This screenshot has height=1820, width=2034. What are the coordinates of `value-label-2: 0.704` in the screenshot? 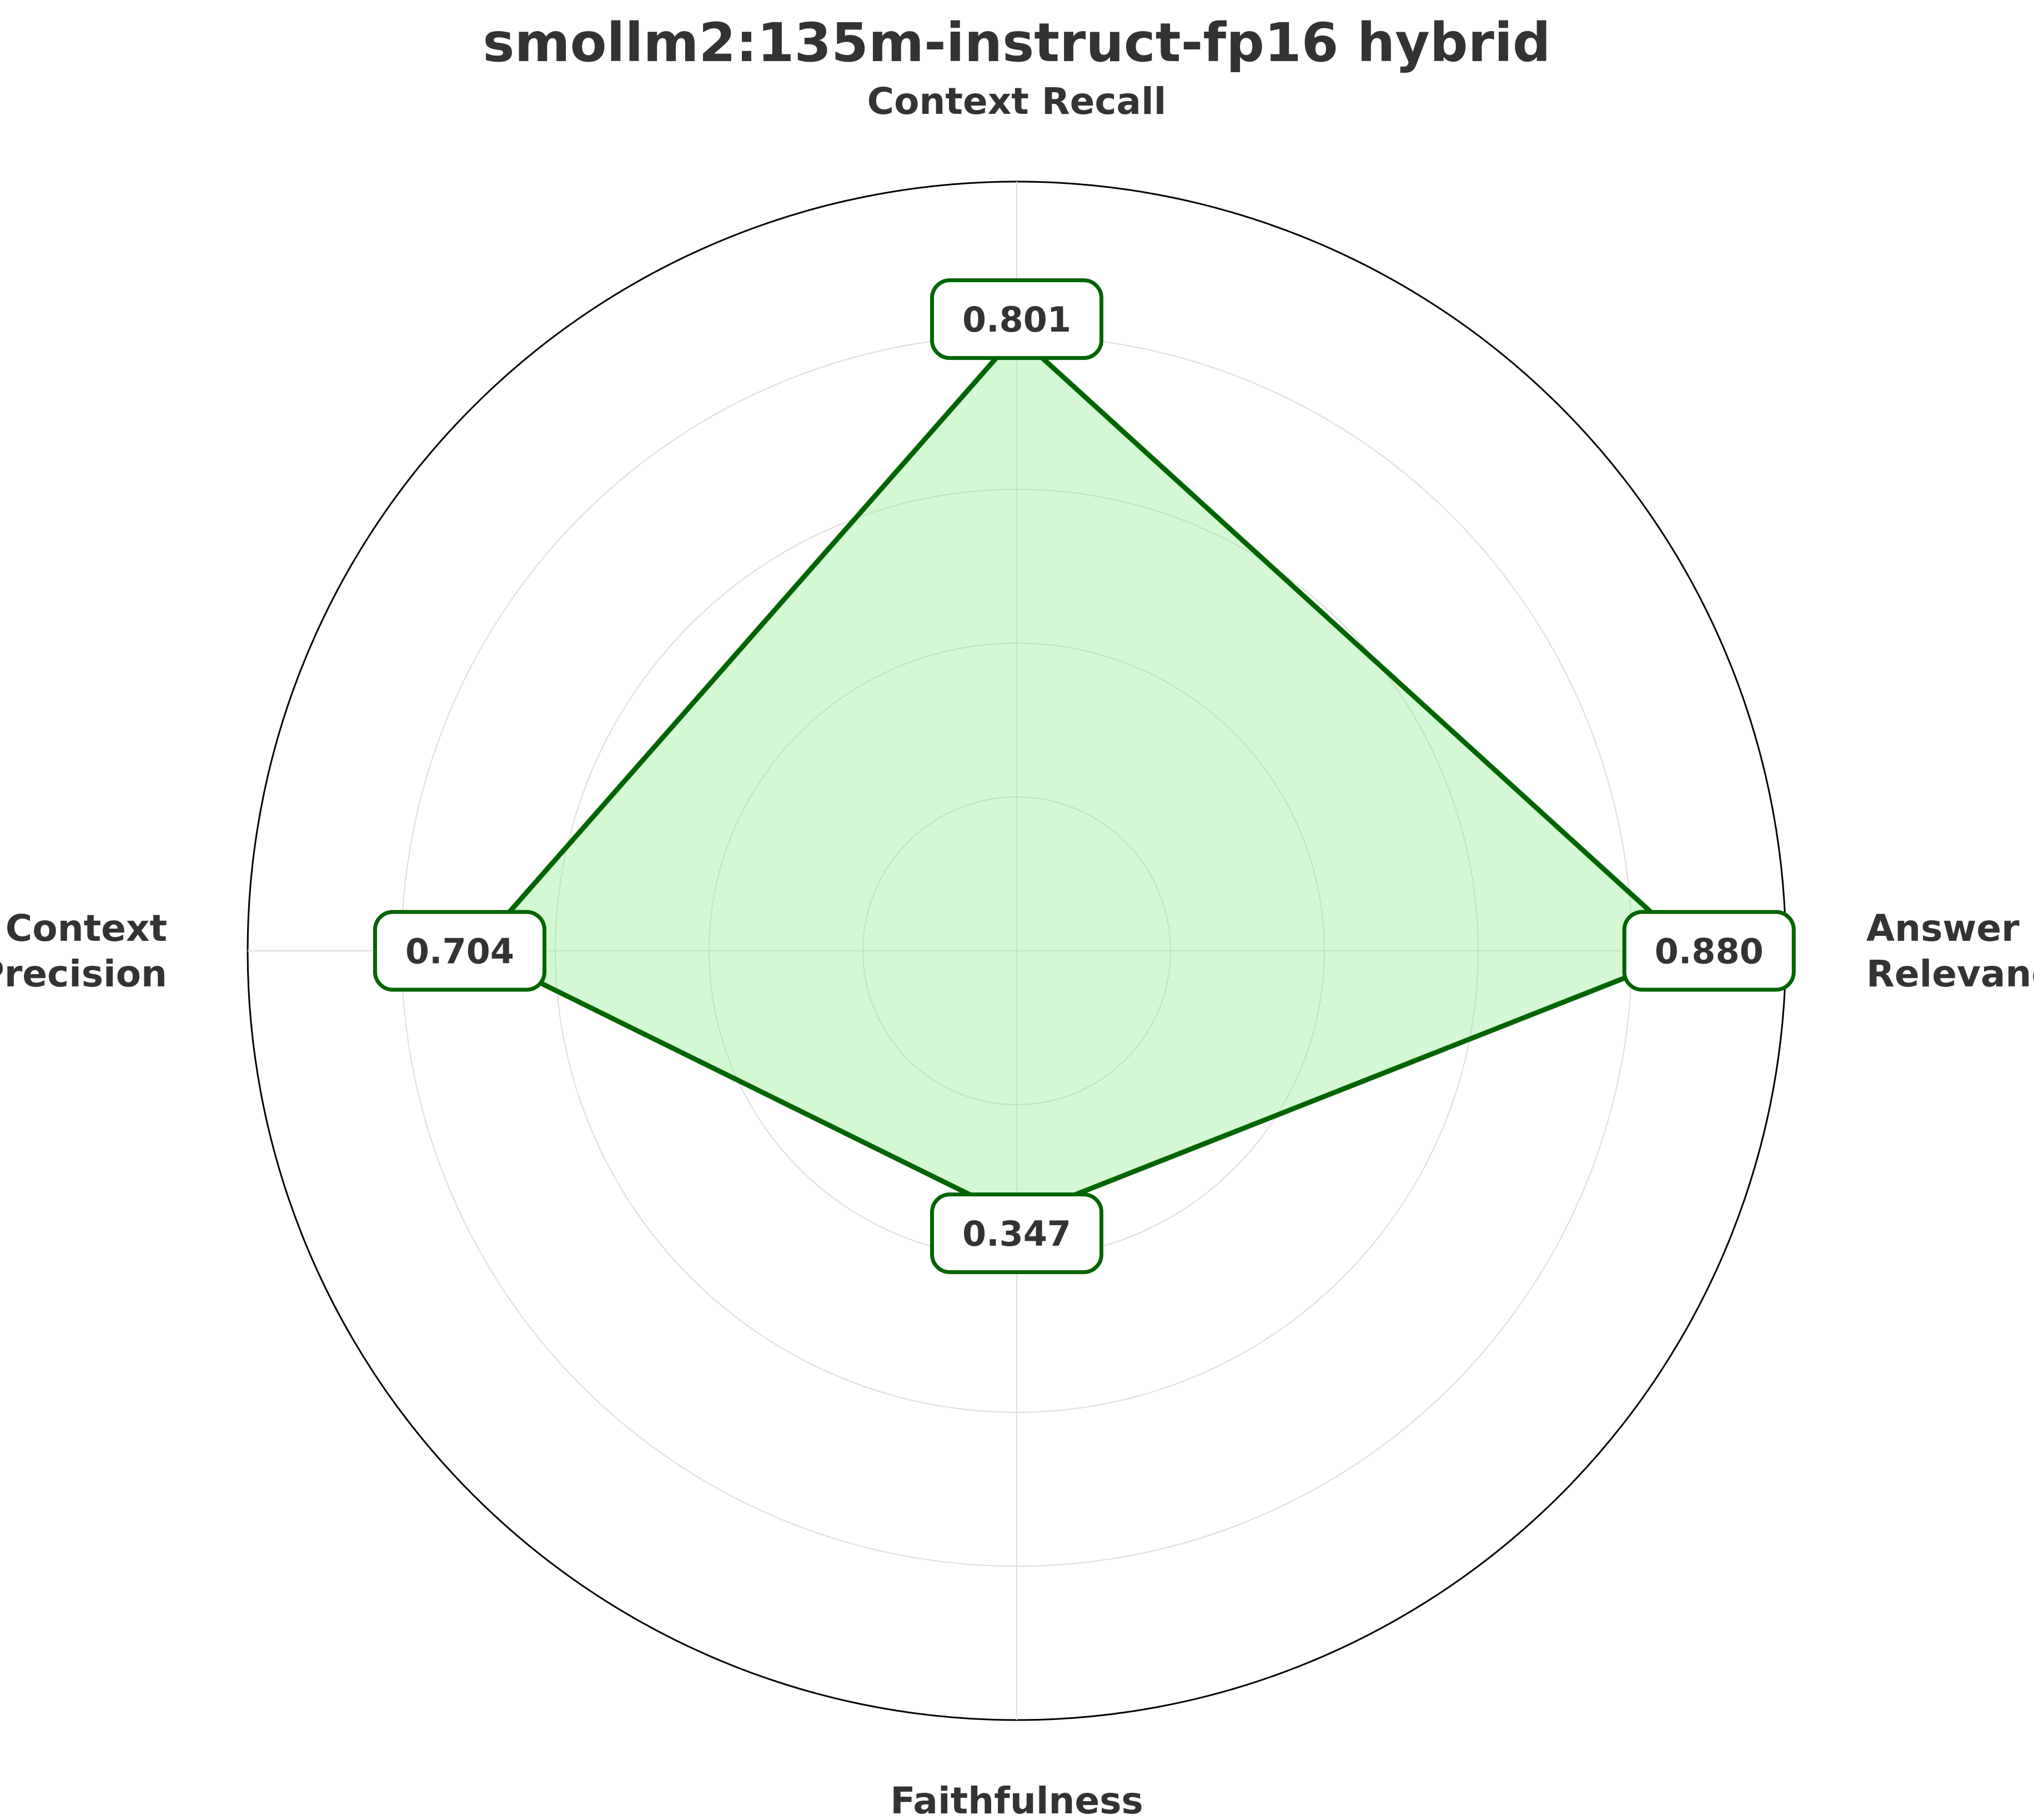 It's located at (460, 951).